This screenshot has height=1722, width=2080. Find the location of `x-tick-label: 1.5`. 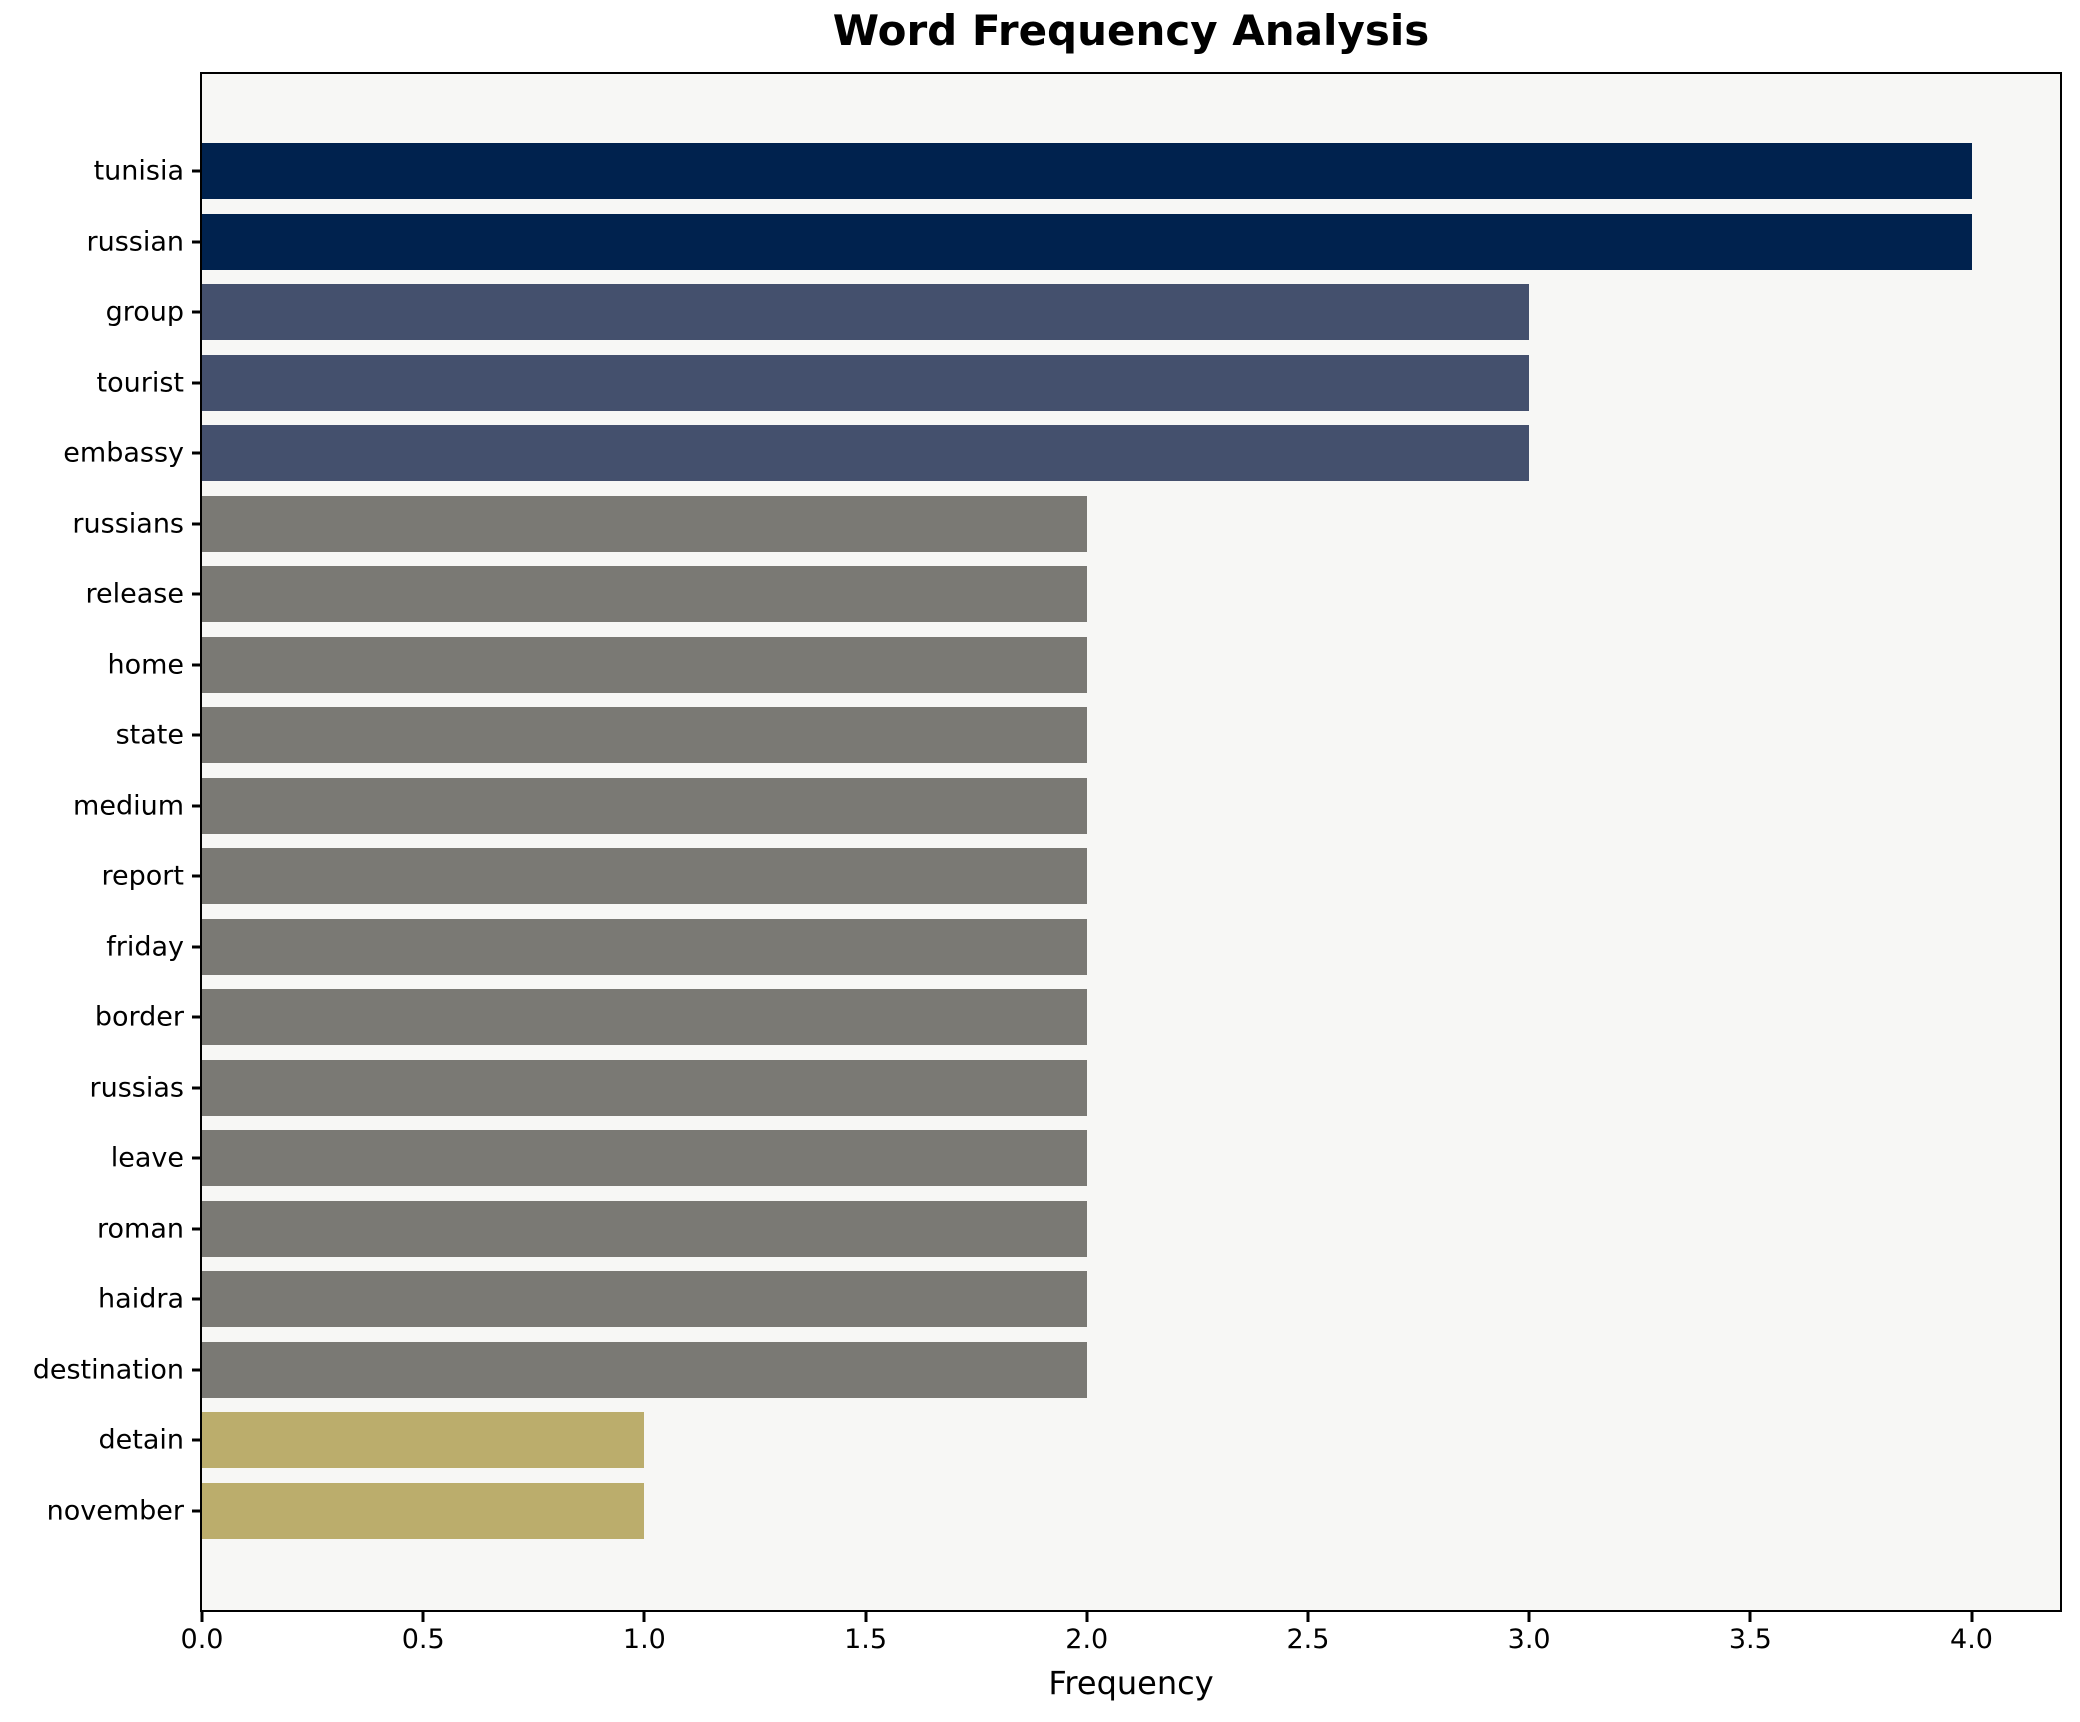

x-tick-label: 1.5 is located at coordinates (866, 1639).